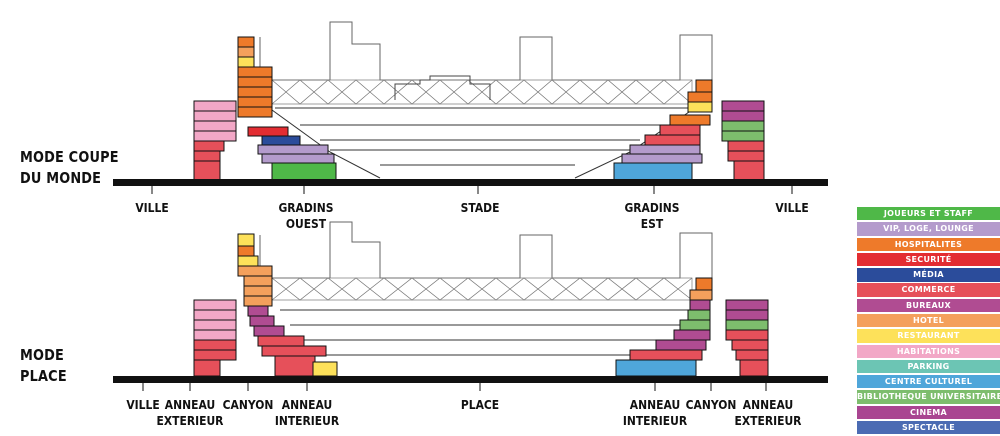 The image size is (1000, 436). Describe the element at coordinates (928, 351) in the screenshot. I see `legend-item: HABITATIONS` at that location.